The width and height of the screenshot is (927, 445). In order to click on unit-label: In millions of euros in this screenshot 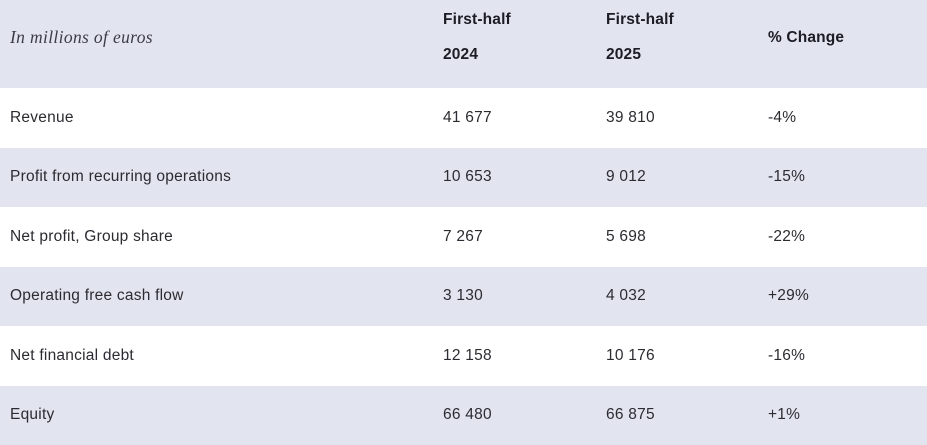, I will do `click(81, 37)`.